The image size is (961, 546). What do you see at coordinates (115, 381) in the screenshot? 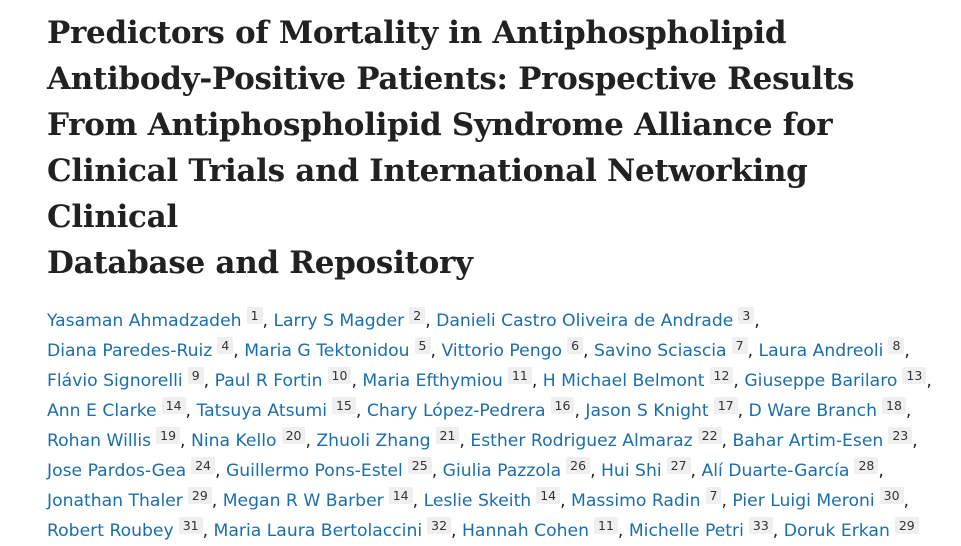
I see `author-link: Flávio Signorelli` at bounding box center [115, 381].